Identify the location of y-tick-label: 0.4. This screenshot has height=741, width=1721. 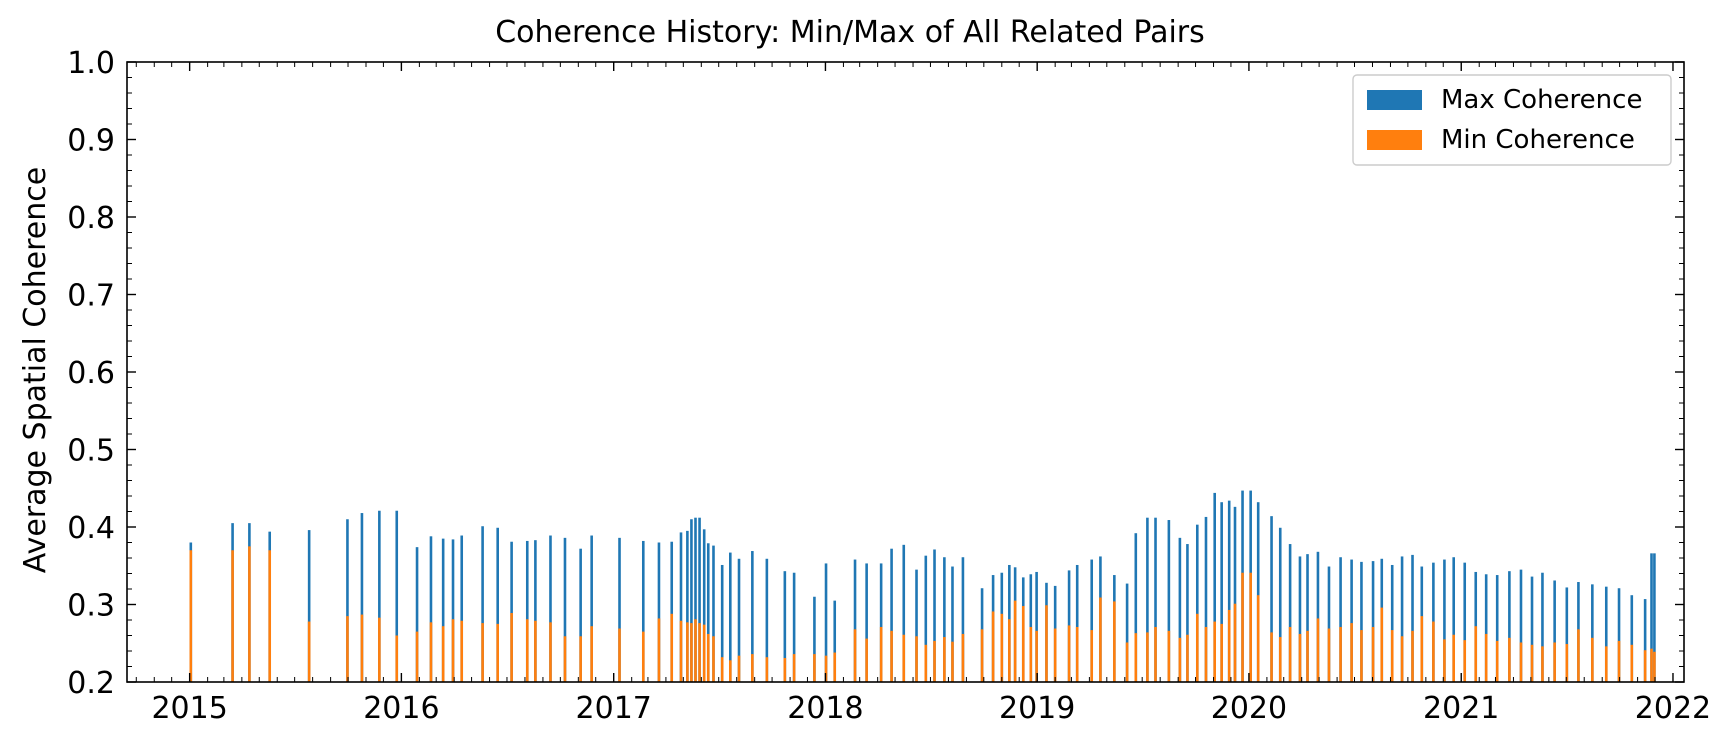
(91, 528).